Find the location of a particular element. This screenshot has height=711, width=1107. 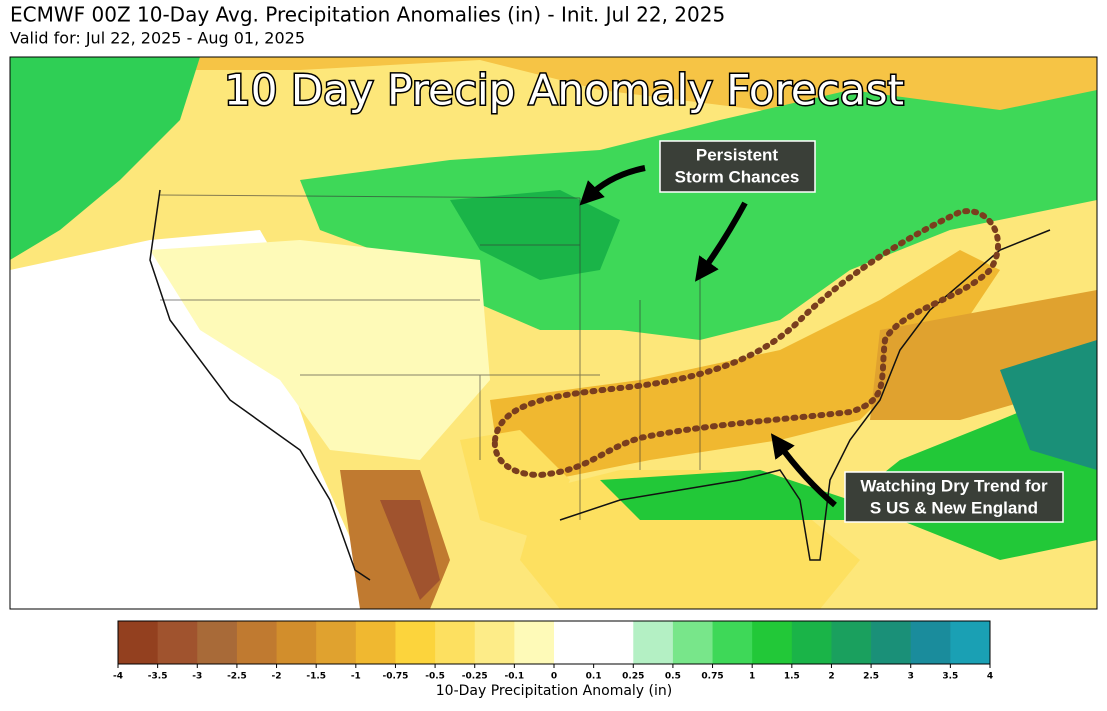

colorbar-tick-label: -0.5 is located at coordinates (435, 677).